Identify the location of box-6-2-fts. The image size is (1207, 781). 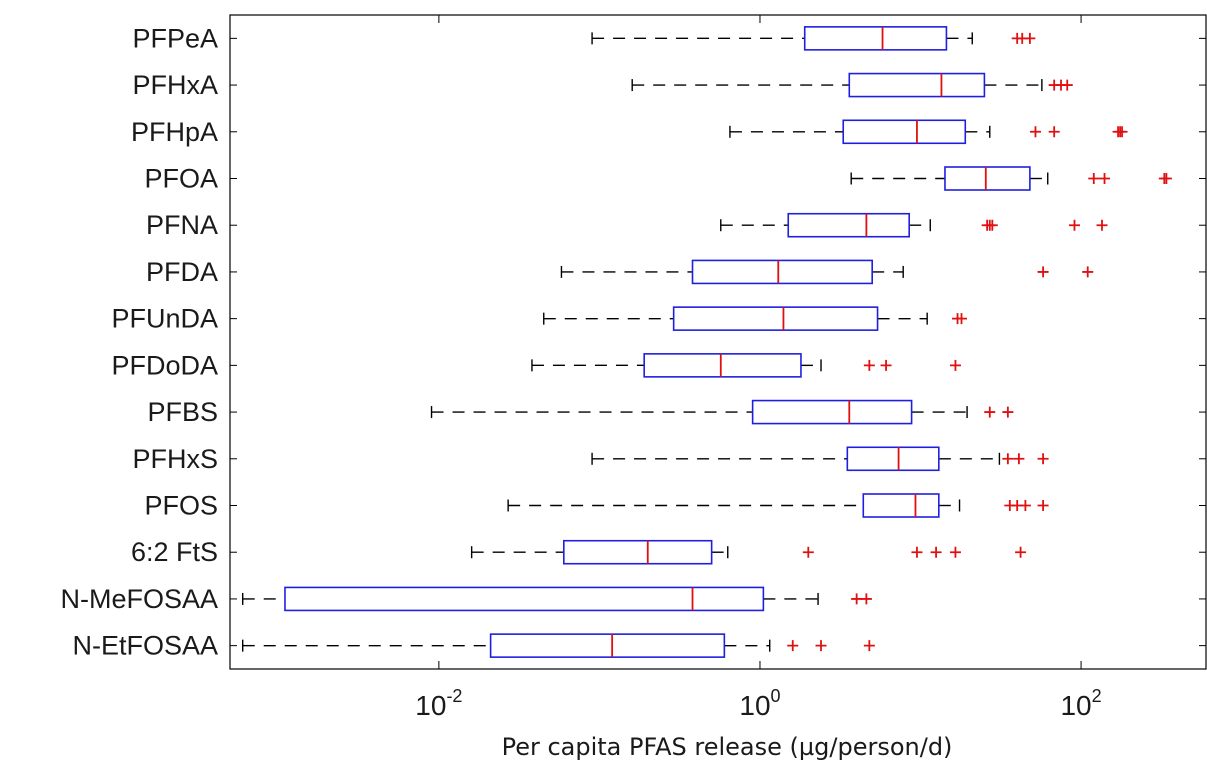
(748, 552).